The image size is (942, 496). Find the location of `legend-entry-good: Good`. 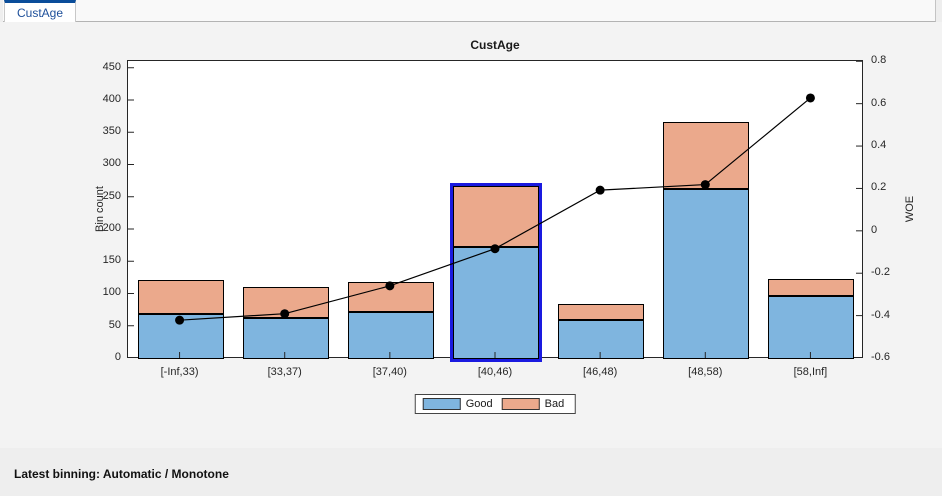

legend-entry-good: Good is located at coordinates (457, 404).